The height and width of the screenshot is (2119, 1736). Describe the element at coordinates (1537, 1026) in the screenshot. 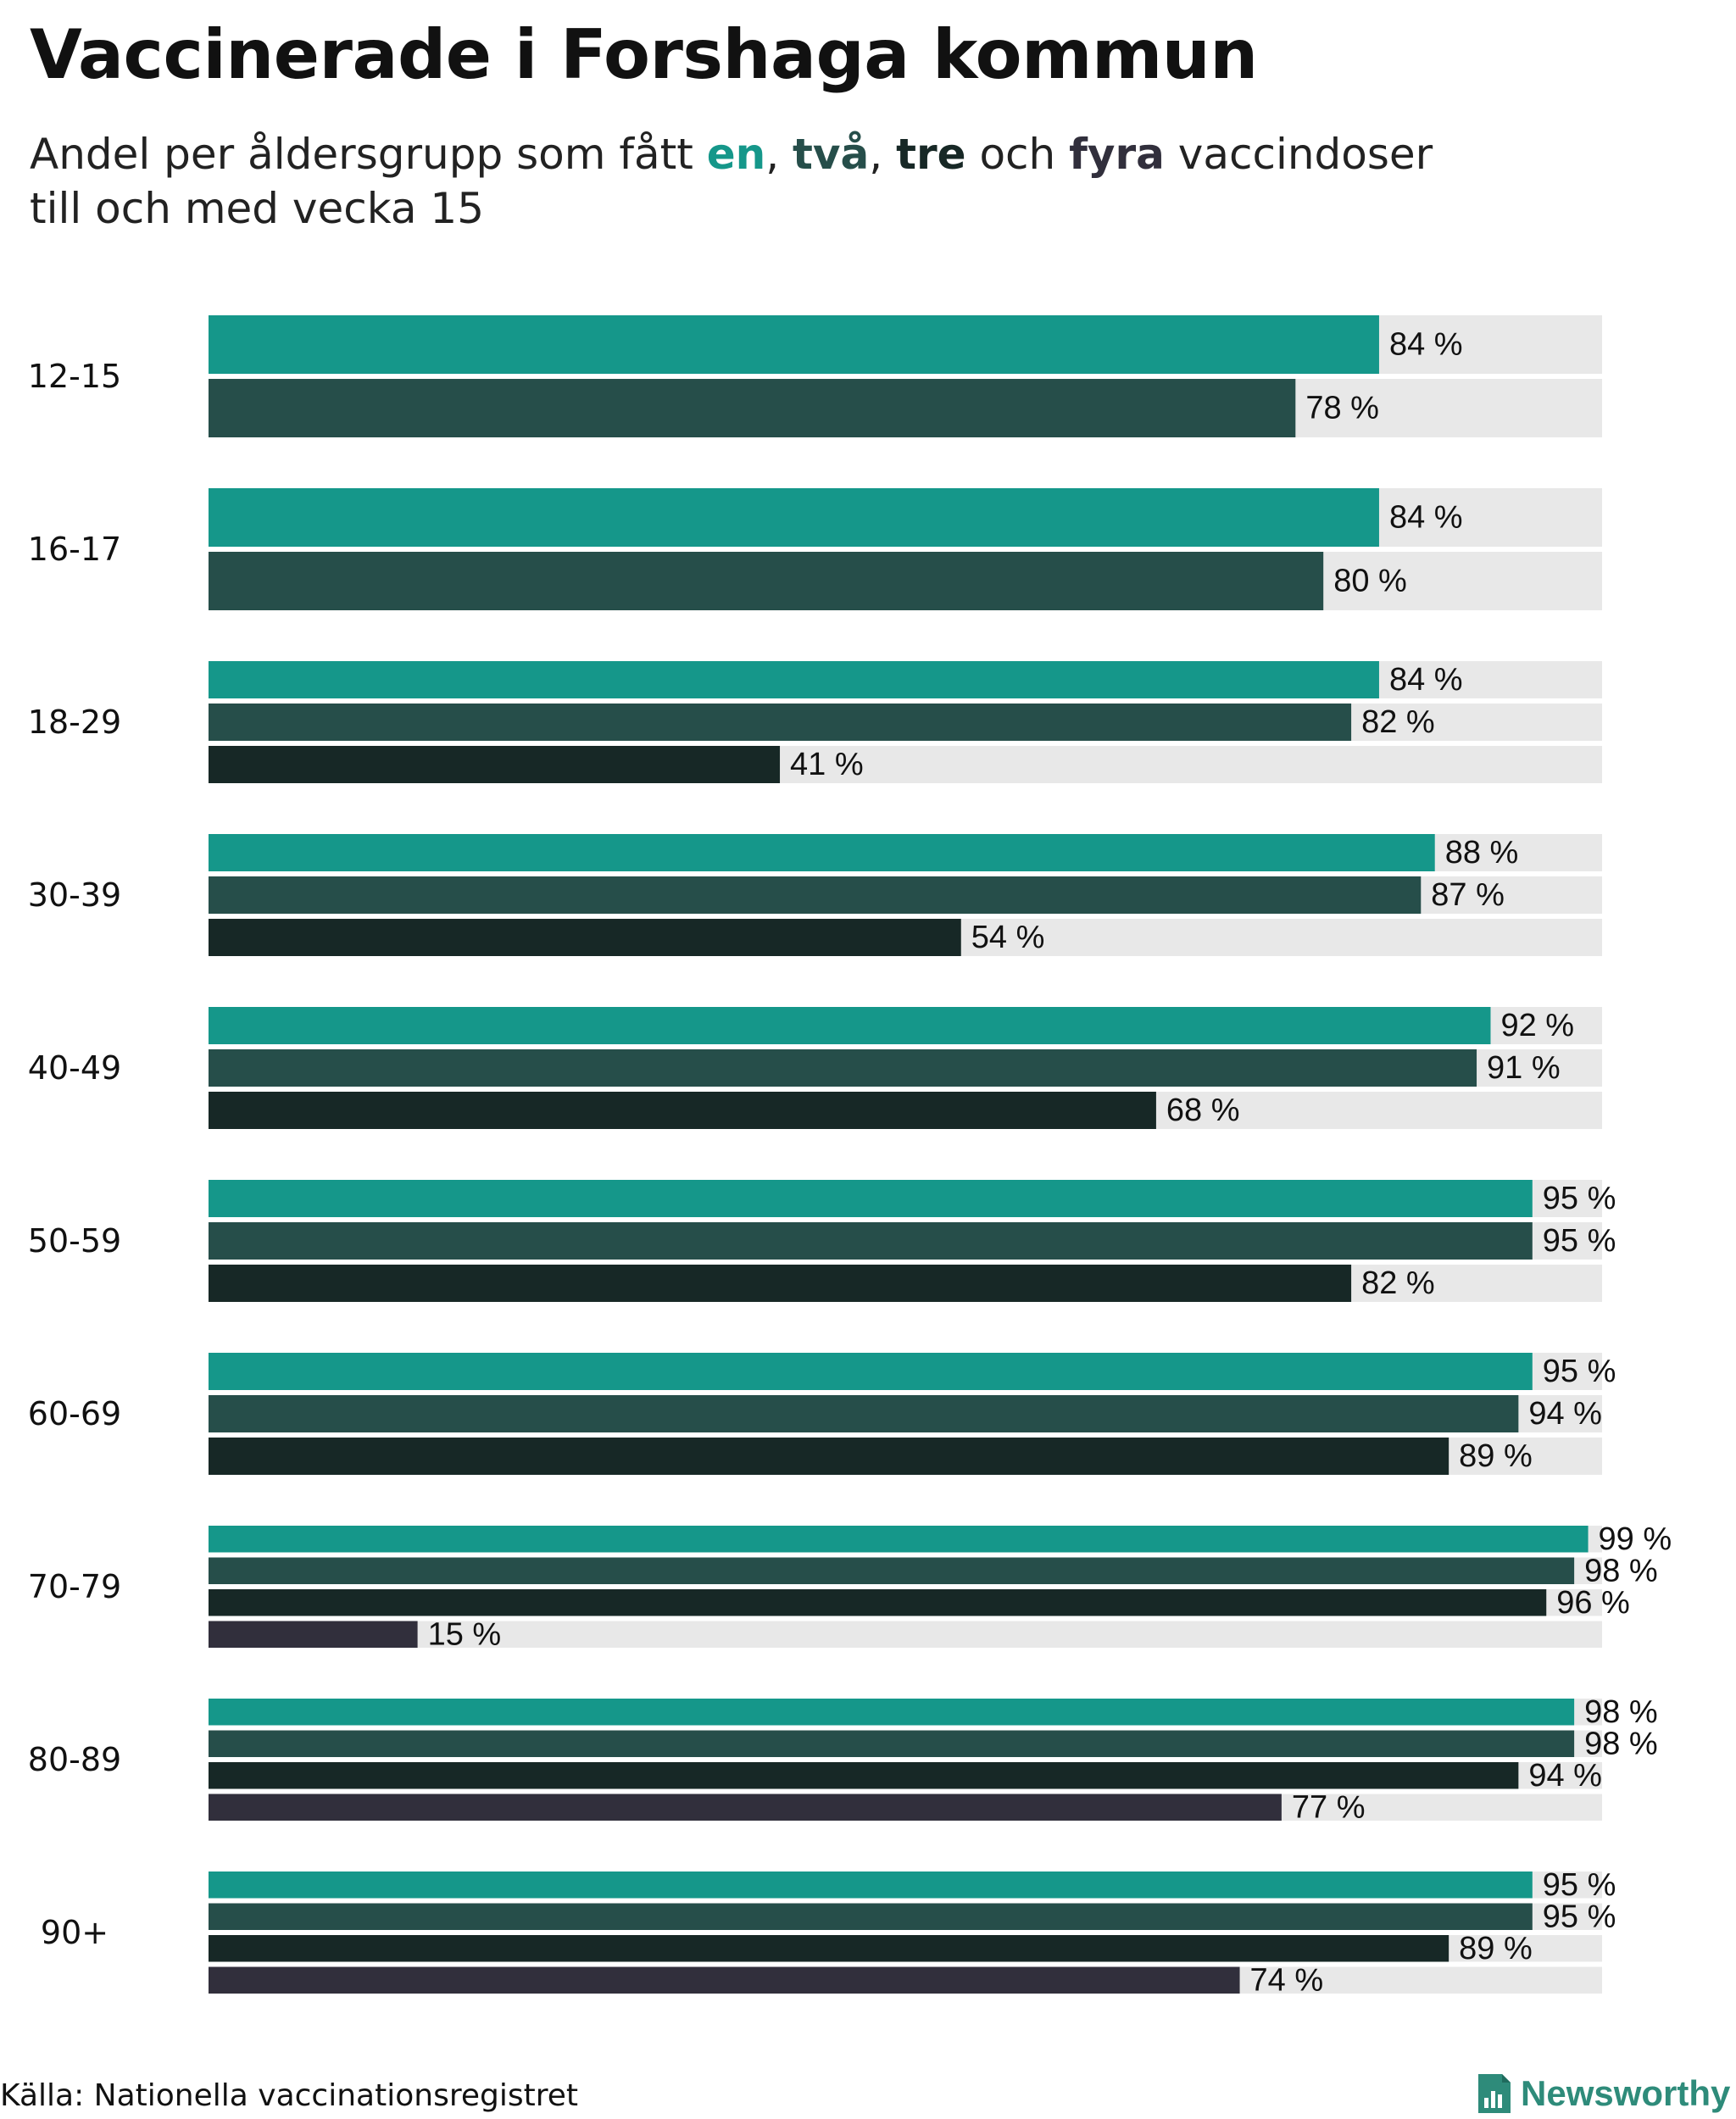

I see `value-label: 92 %` at that location.